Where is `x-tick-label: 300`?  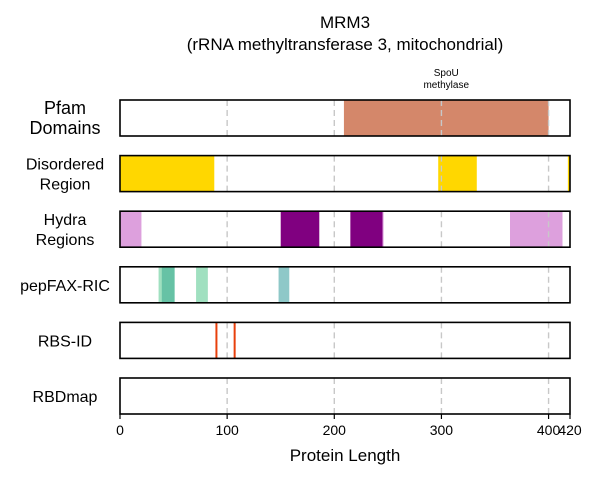 x-tick-label: 300 is located at coordinates (442, 430).